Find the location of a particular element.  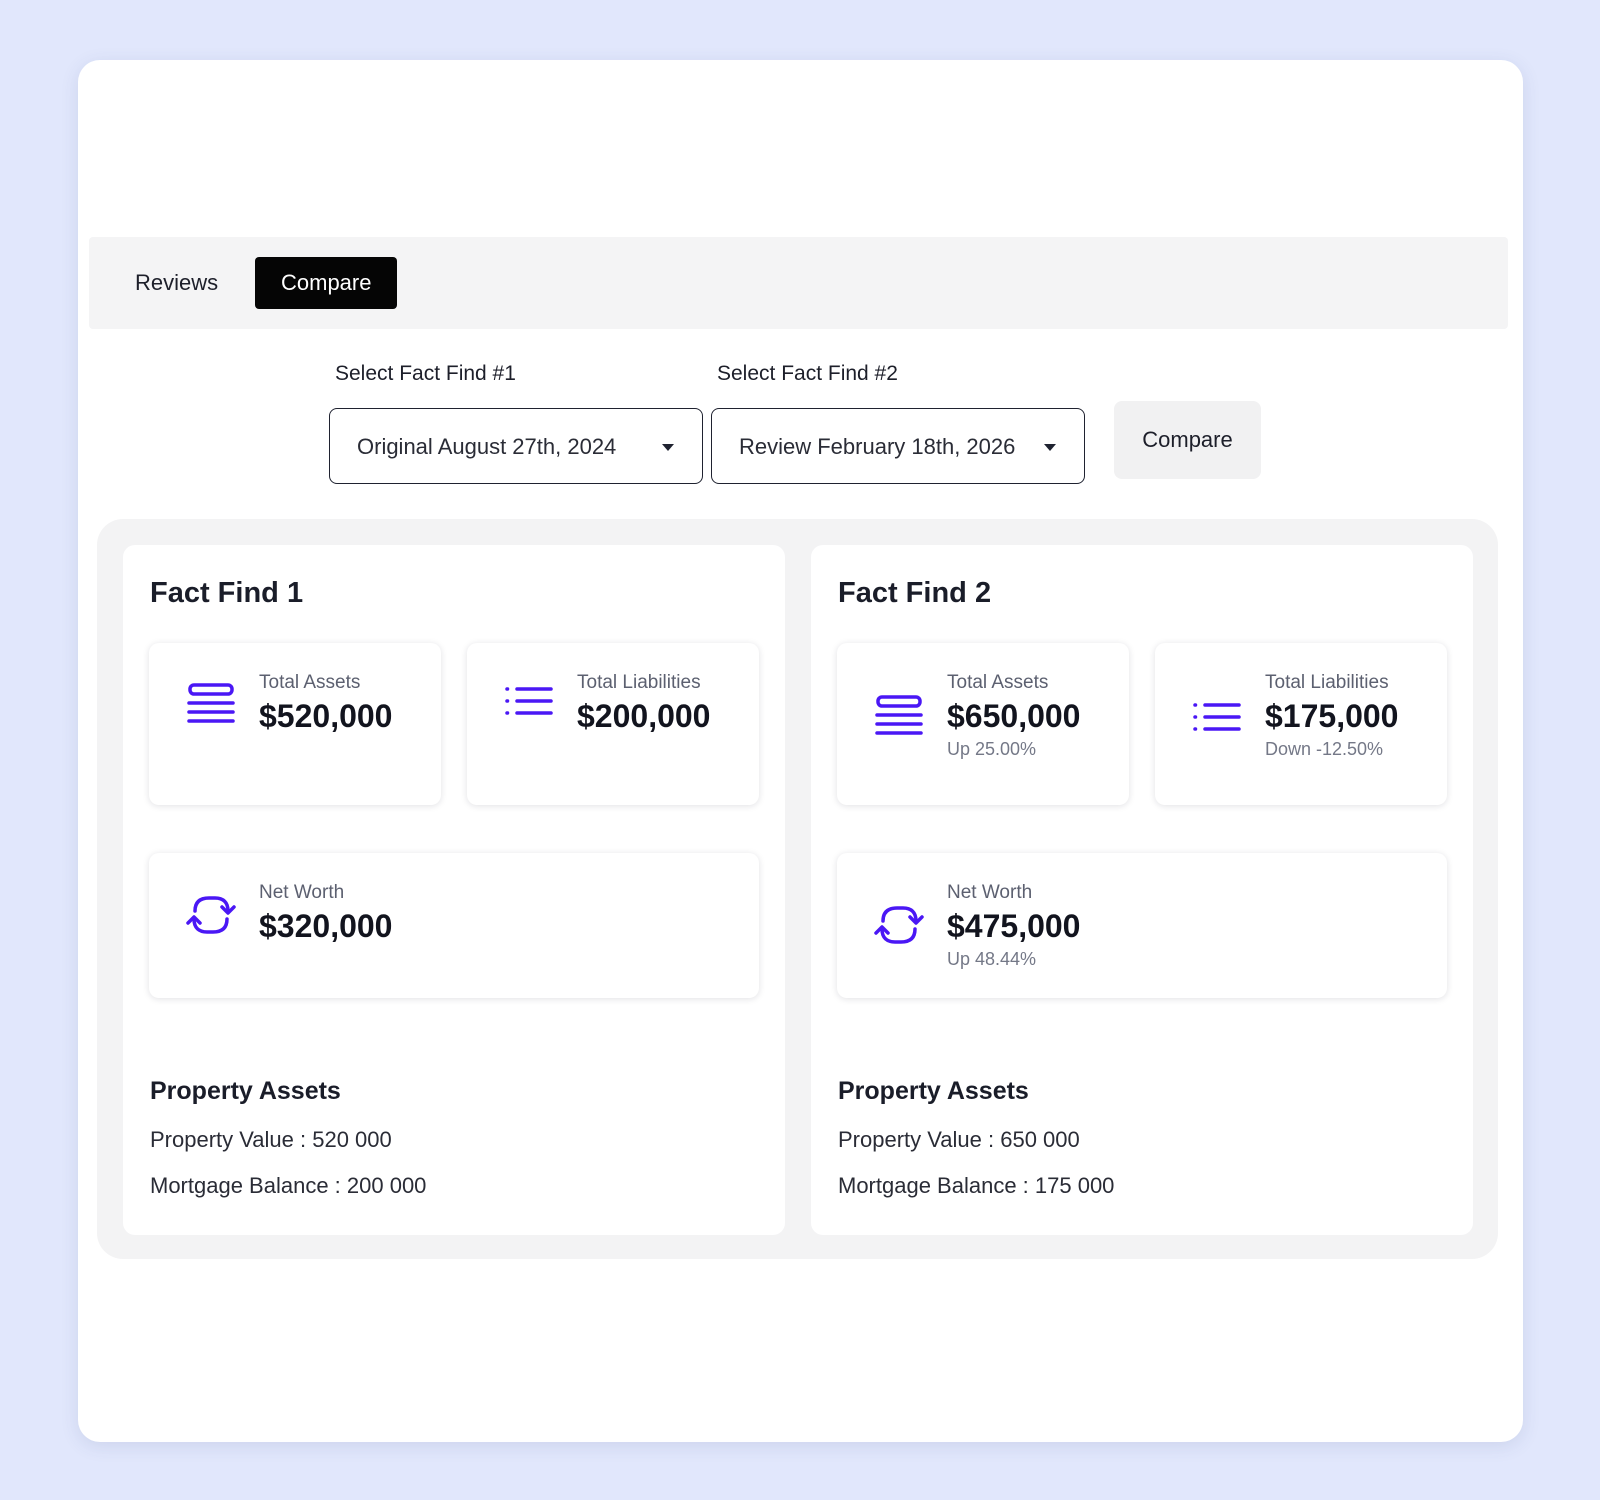

property-value-line: Property Value : 520 000 is located at coordinates (271, 1139).